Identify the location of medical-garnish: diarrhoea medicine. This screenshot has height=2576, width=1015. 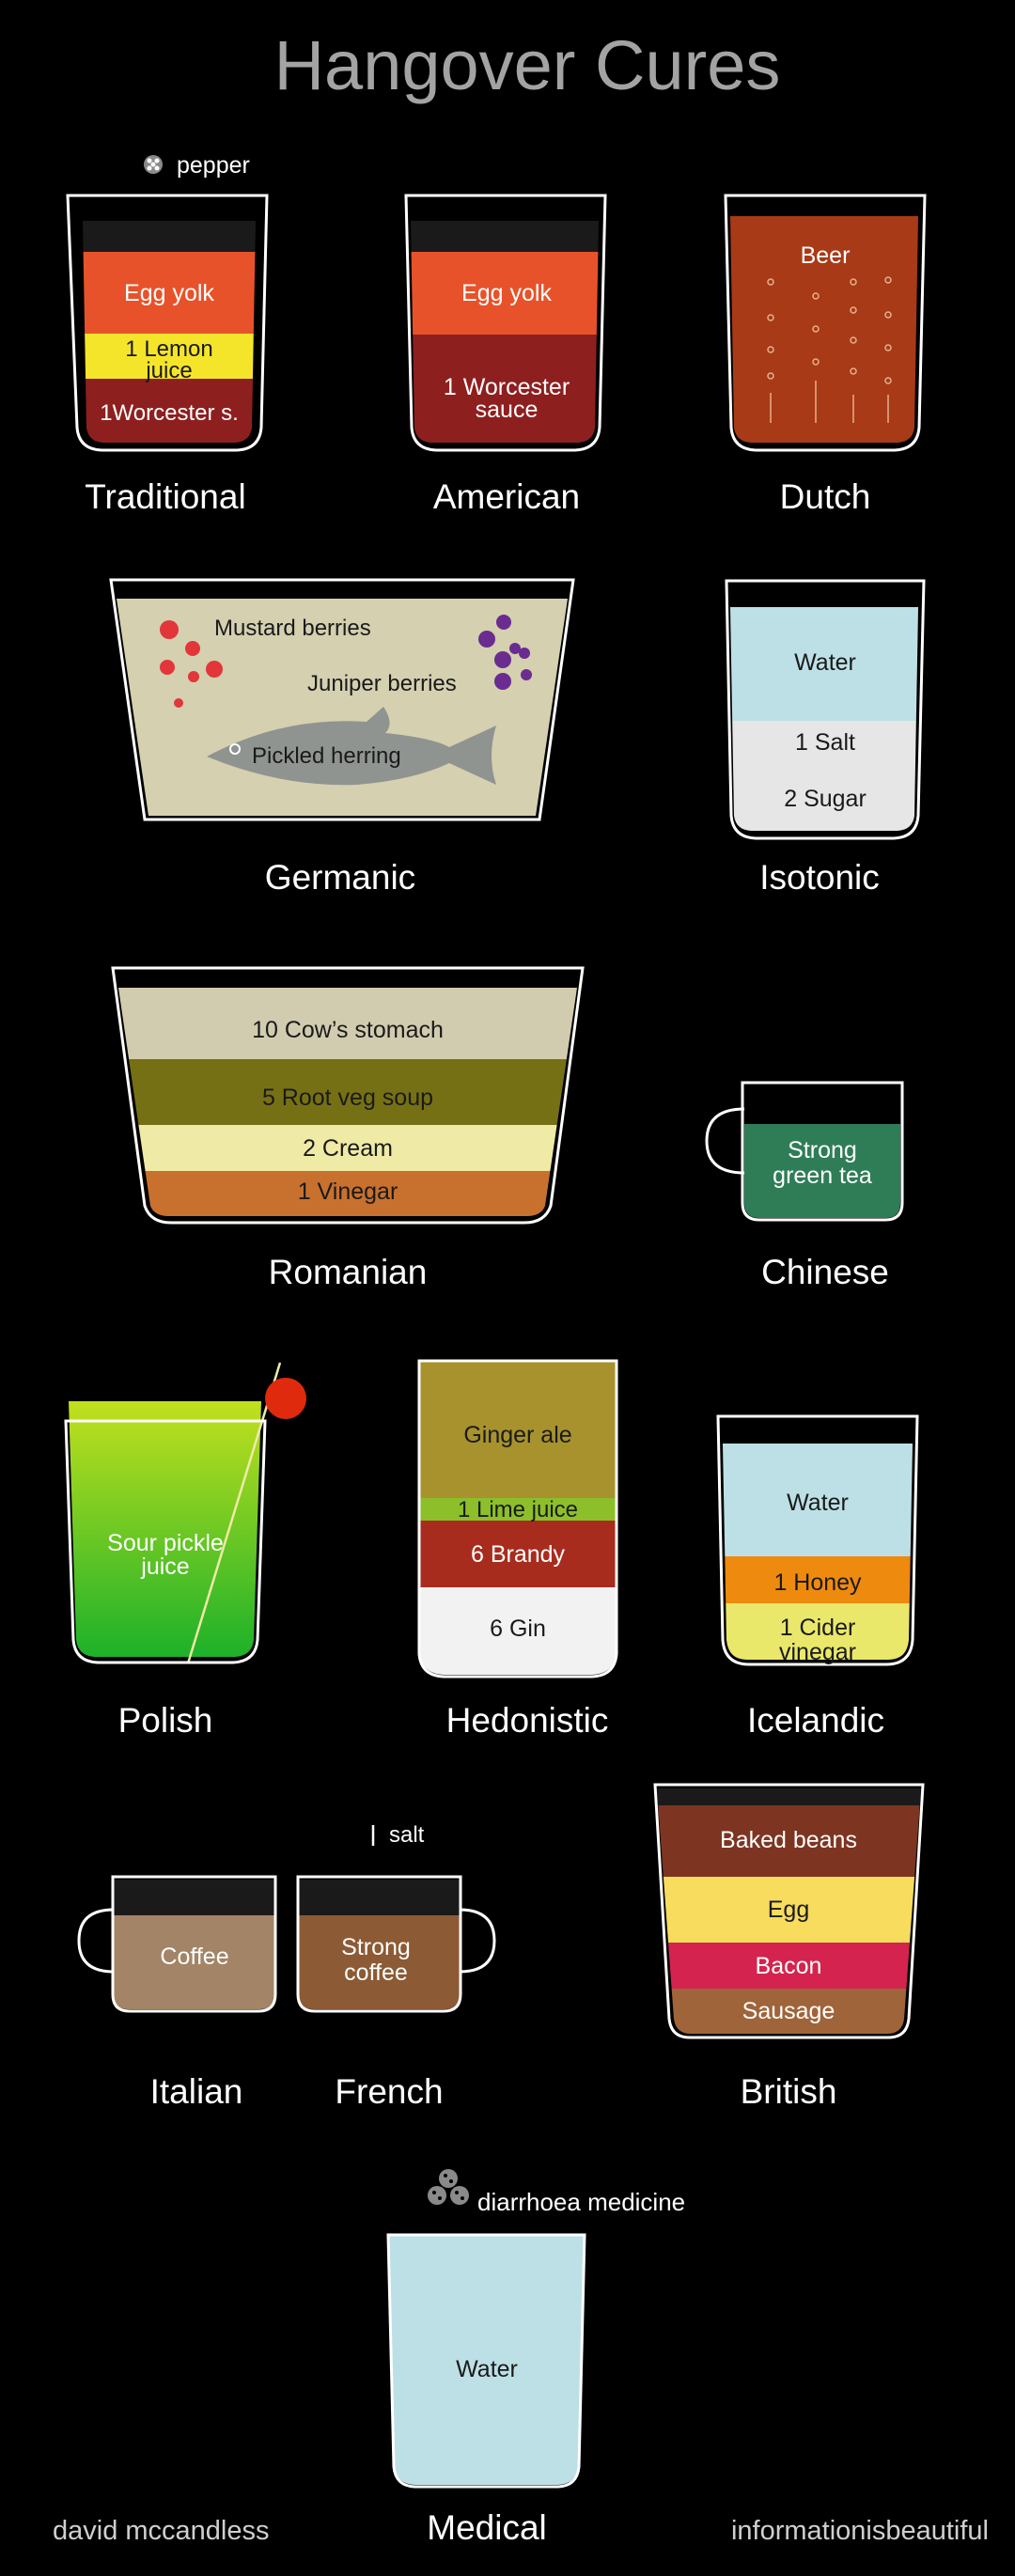
(581, 2202).